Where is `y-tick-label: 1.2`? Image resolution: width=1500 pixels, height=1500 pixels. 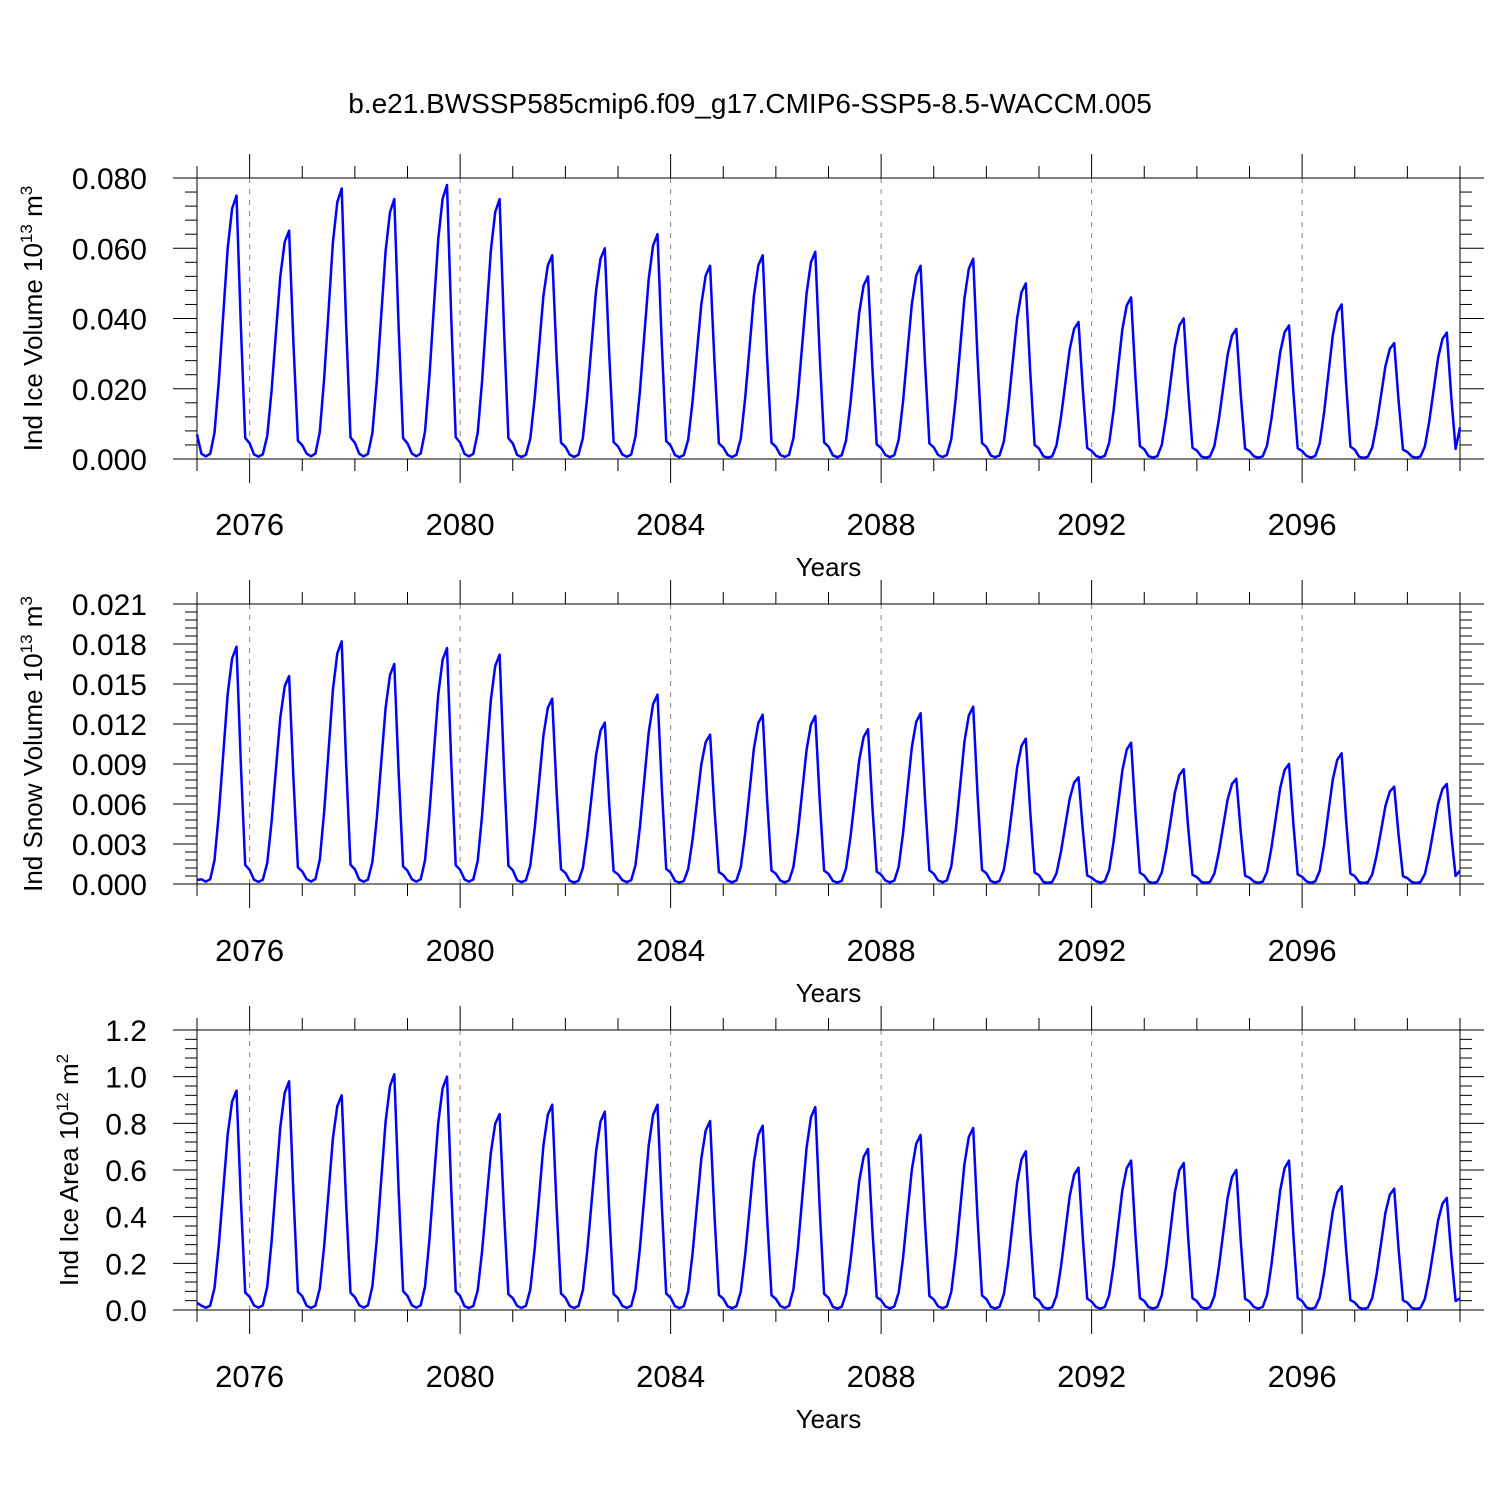
y-tick-label: 1.2 is located at coordinates (126, 1031).